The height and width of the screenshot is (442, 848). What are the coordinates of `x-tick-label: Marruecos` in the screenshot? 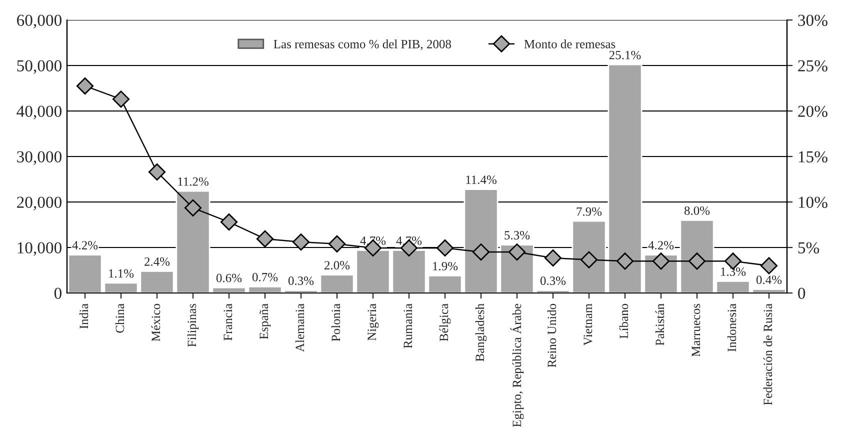 It's located at (696, 330).